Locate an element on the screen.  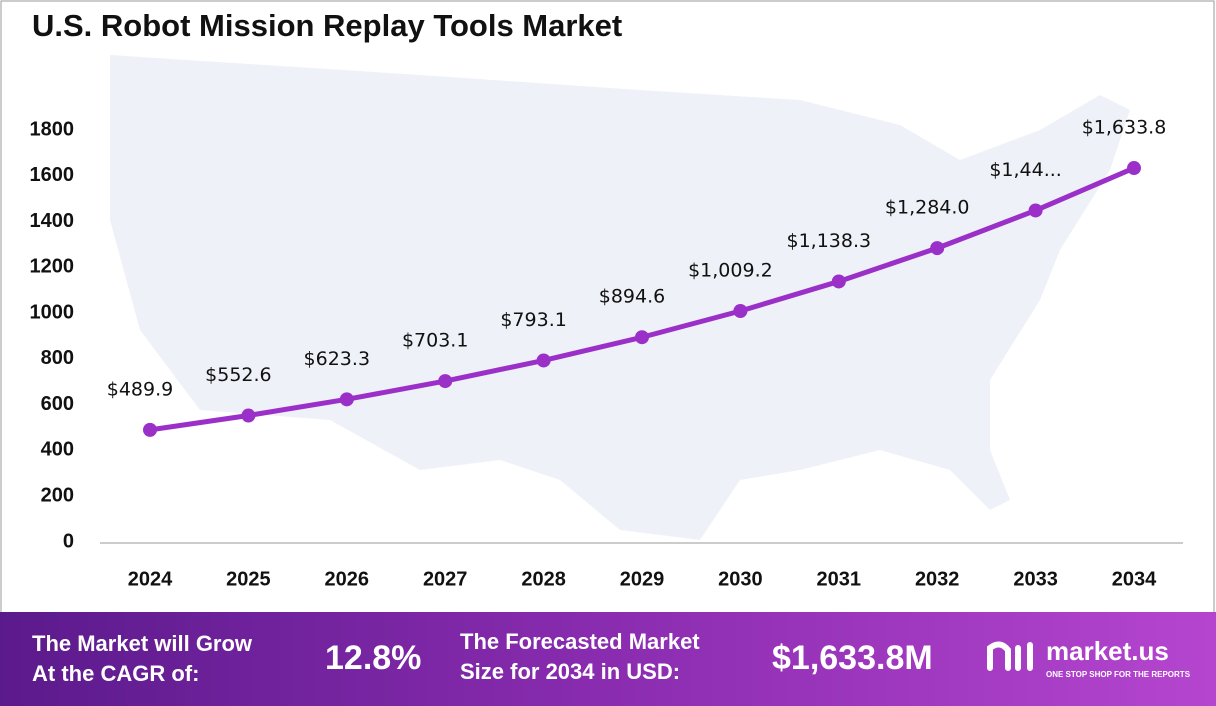
x-tick-label: 2027 is located at coordinates (445, 579).